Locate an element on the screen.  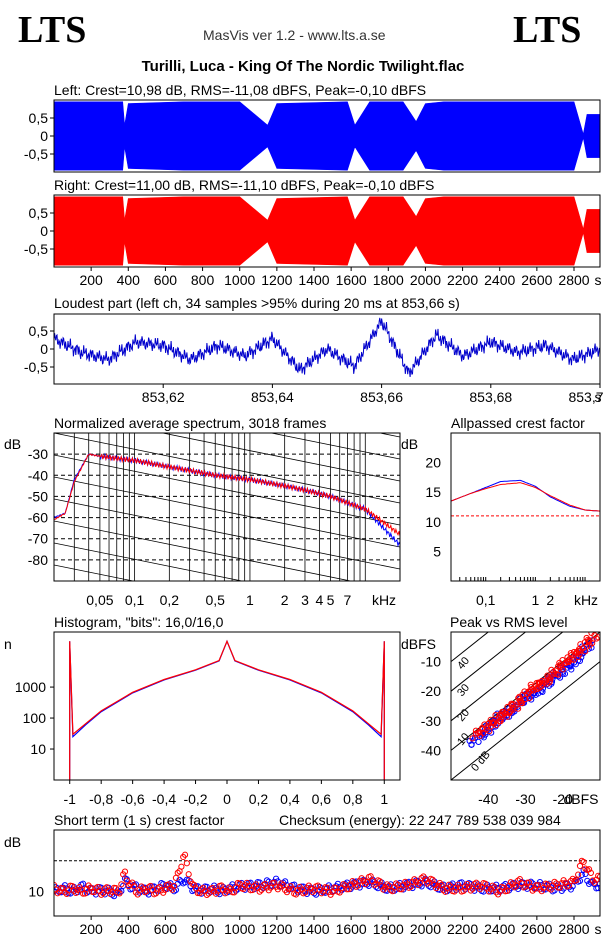
crest-x-tick-label: 2 is located at coordinates (550, 600).